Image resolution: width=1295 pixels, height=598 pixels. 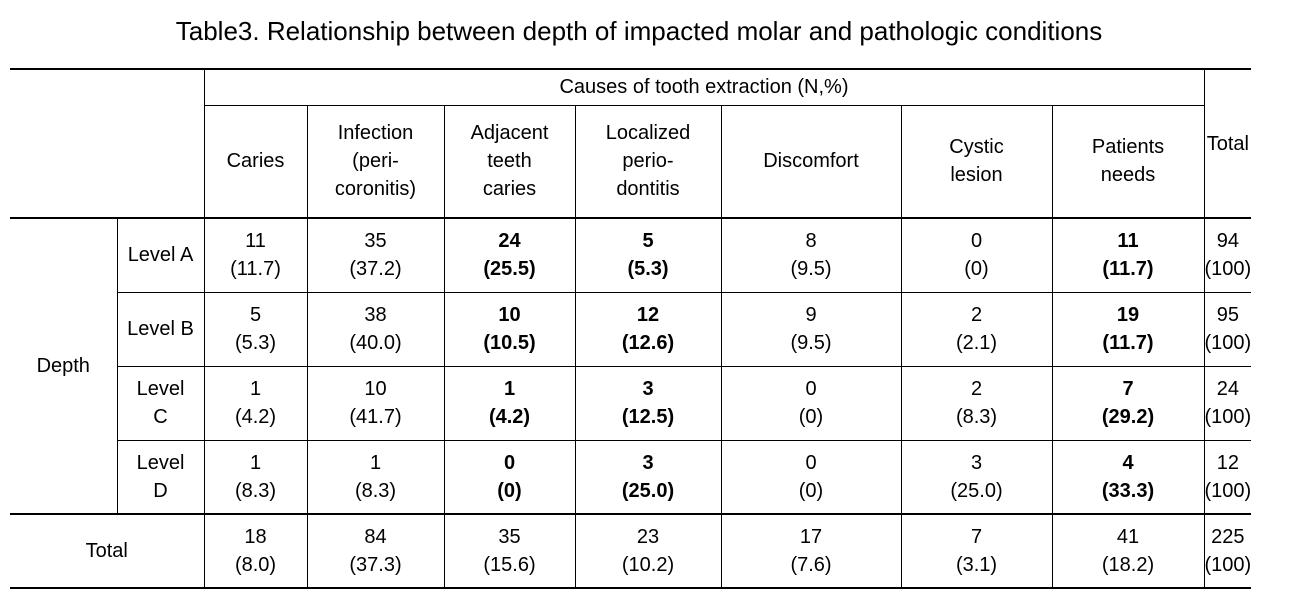 What do you see at coordinates (375, 133) in the screenshot?
I see `cell-line: Infection` at bounding box center [375, 133].